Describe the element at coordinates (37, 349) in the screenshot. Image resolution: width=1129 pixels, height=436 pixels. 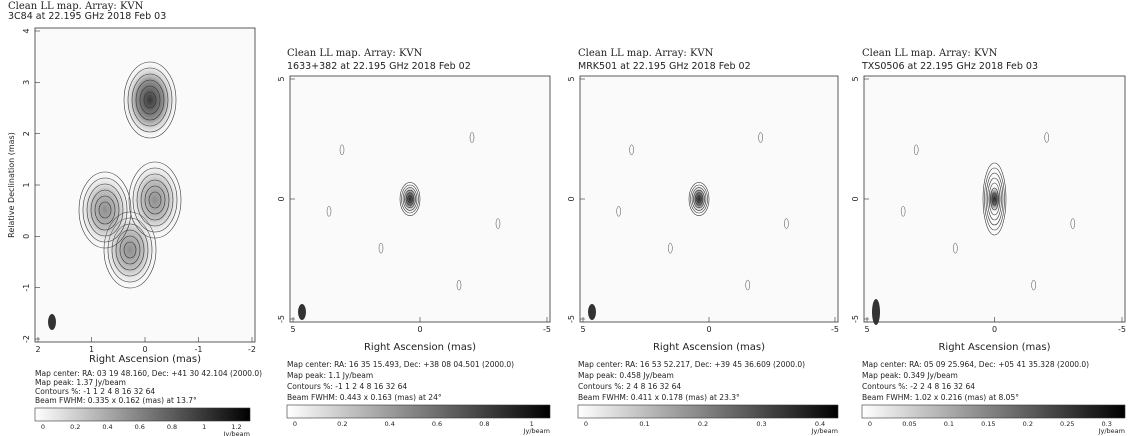
I see `x-tick-label: 2` at that location.